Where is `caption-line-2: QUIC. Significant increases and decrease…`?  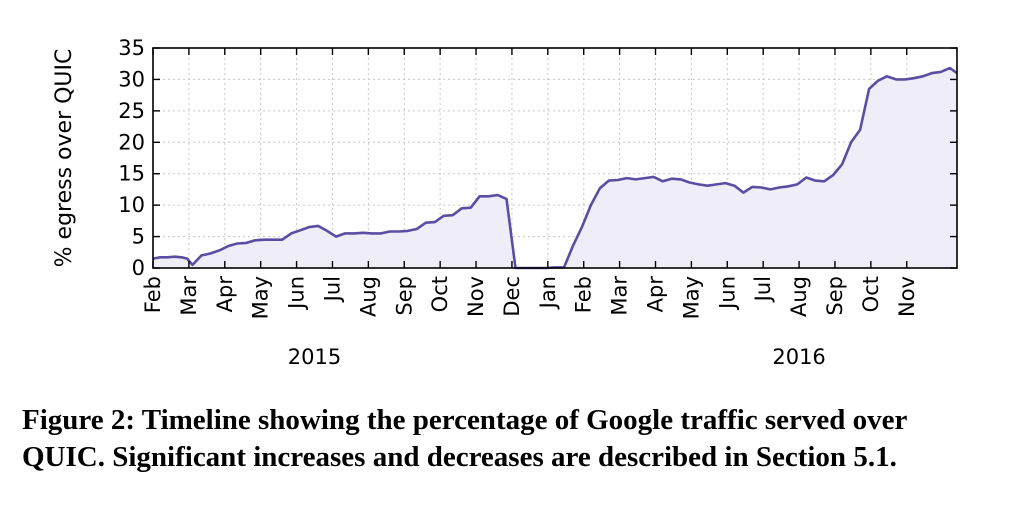
caption-line-2: QUIC. Significant increases and decrease… is located at coordinates (459, 457).